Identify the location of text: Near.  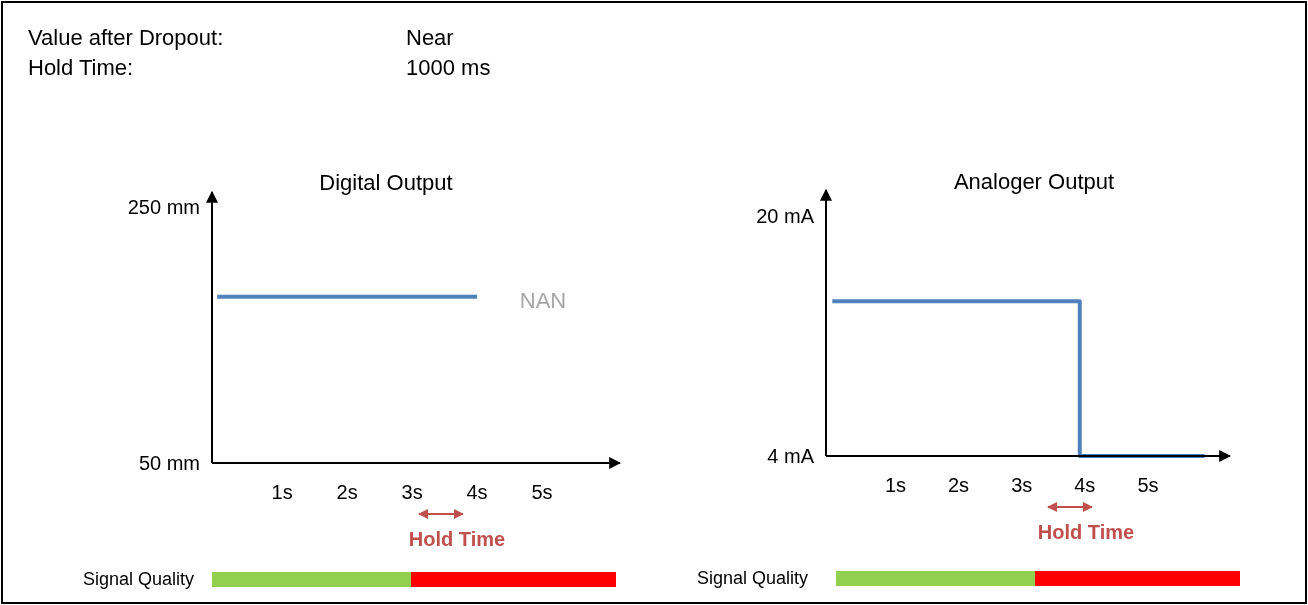
(430, 37).